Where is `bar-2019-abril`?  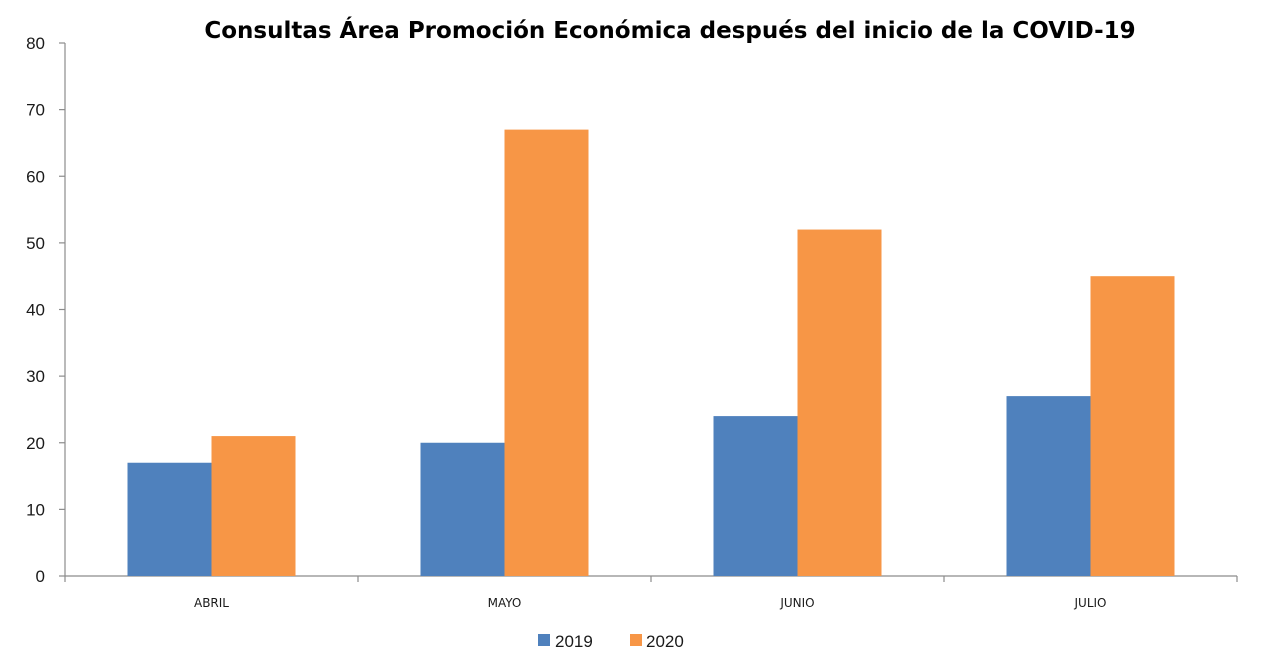 bar-2019-abril is located at coordinates (169, 519).